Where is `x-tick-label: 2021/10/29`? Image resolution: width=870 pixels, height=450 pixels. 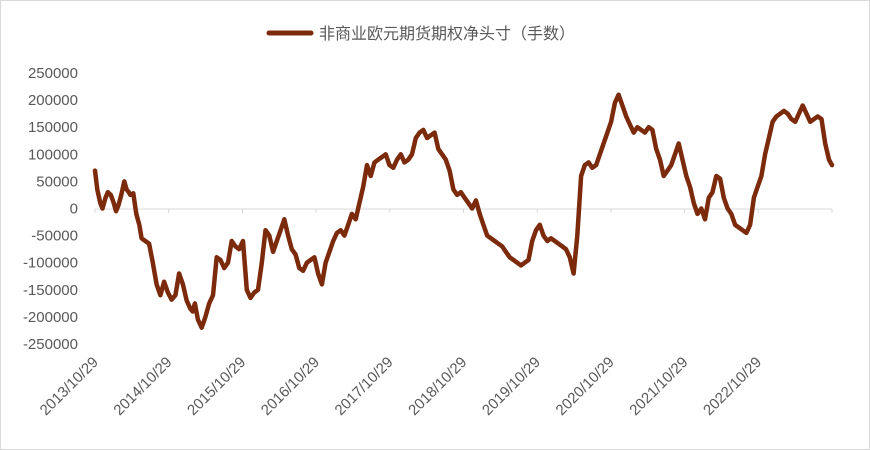
x-tick-label: 2021/10/29 is located at coordinates (658, 386).